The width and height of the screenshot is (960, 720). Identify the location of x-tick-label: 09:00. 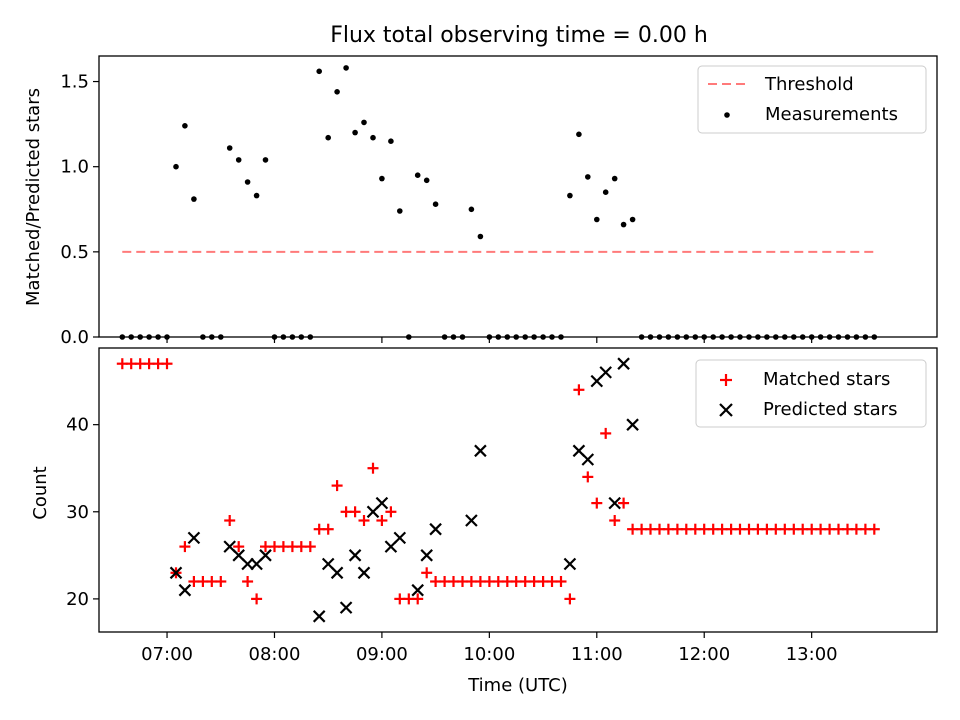
(382, 654).